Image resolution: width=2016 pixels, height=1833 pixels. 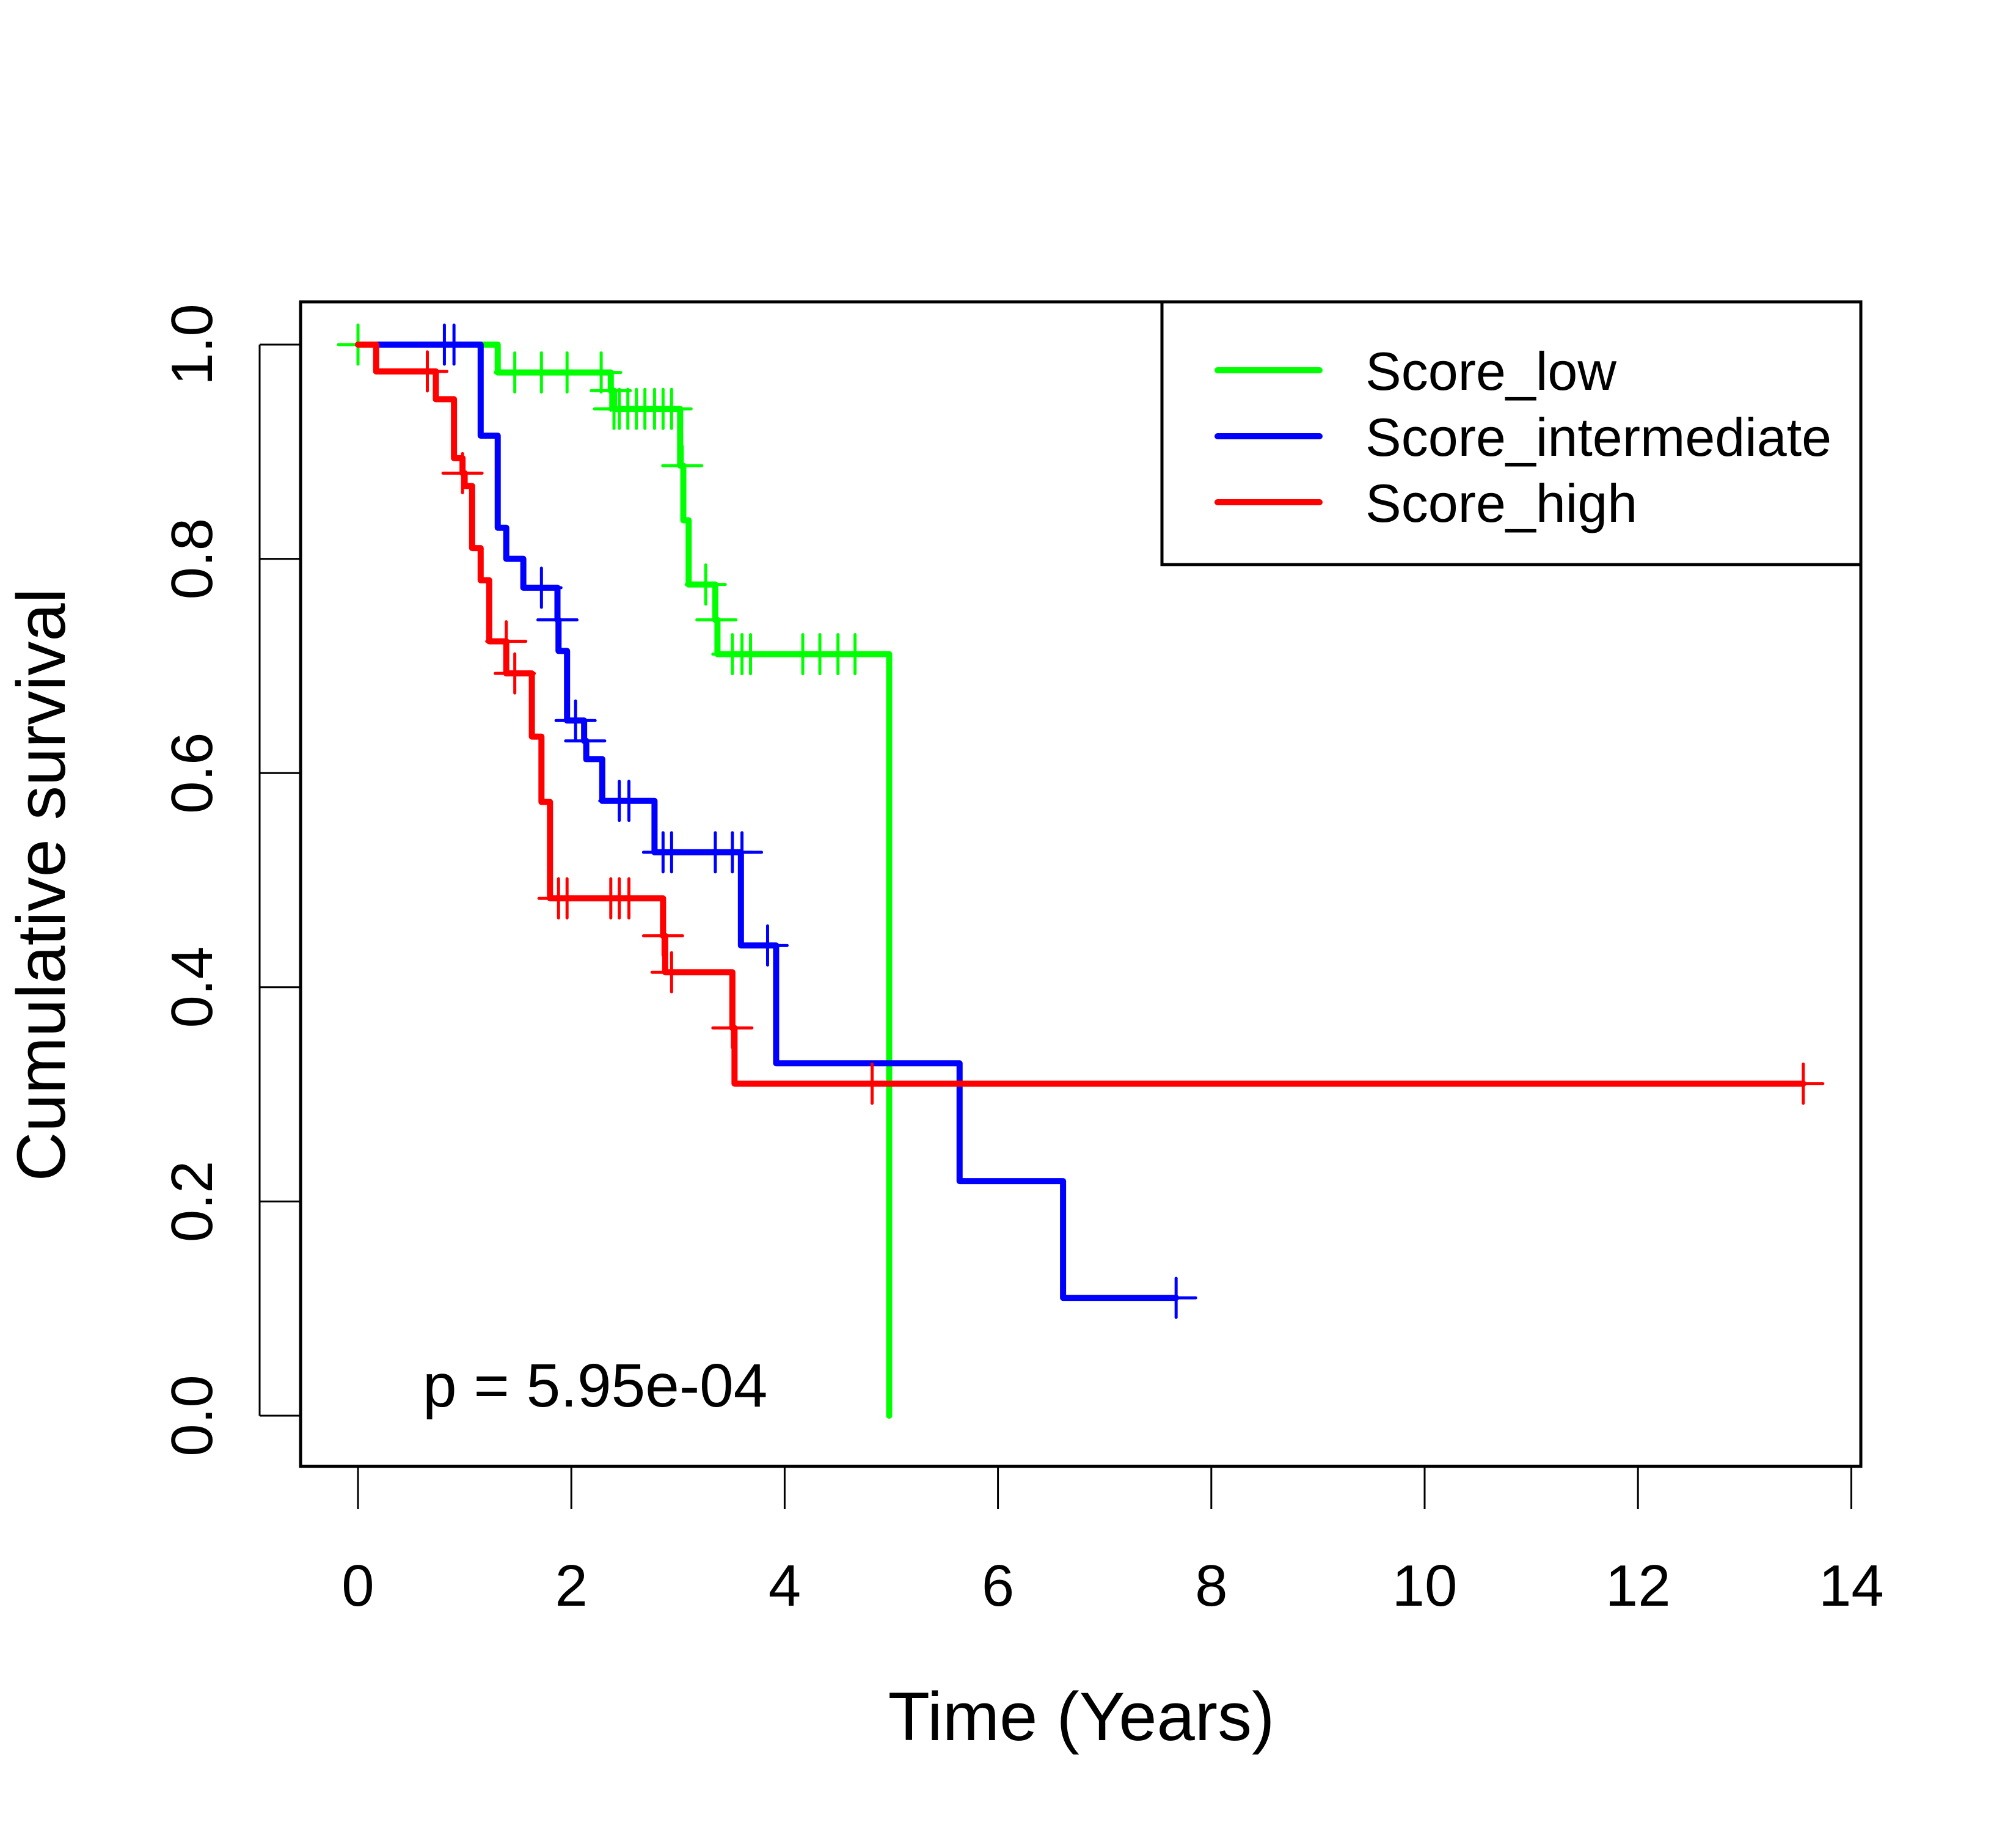 I want to click on legend-label: Score_low, so click(x=1491, y=371).